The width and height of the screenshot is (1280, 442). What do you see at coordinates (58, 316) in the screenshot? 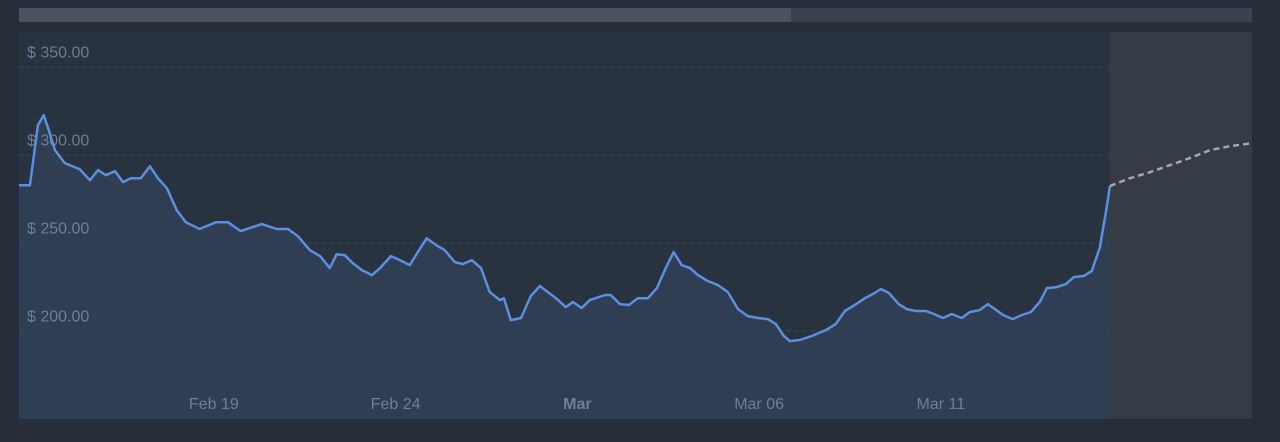
I see `y-tick-label: $ 200.00` at bounding box center [58, 316].